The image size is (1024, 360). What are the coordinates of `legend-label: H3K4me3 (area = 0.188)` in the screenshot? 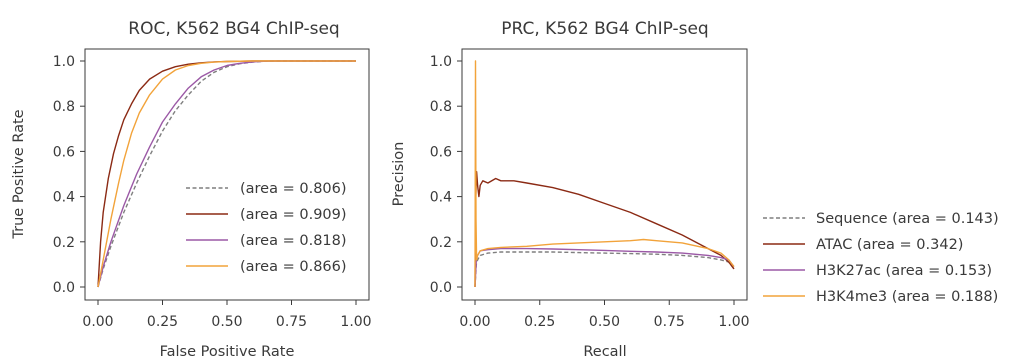 It's located at (907, 297).